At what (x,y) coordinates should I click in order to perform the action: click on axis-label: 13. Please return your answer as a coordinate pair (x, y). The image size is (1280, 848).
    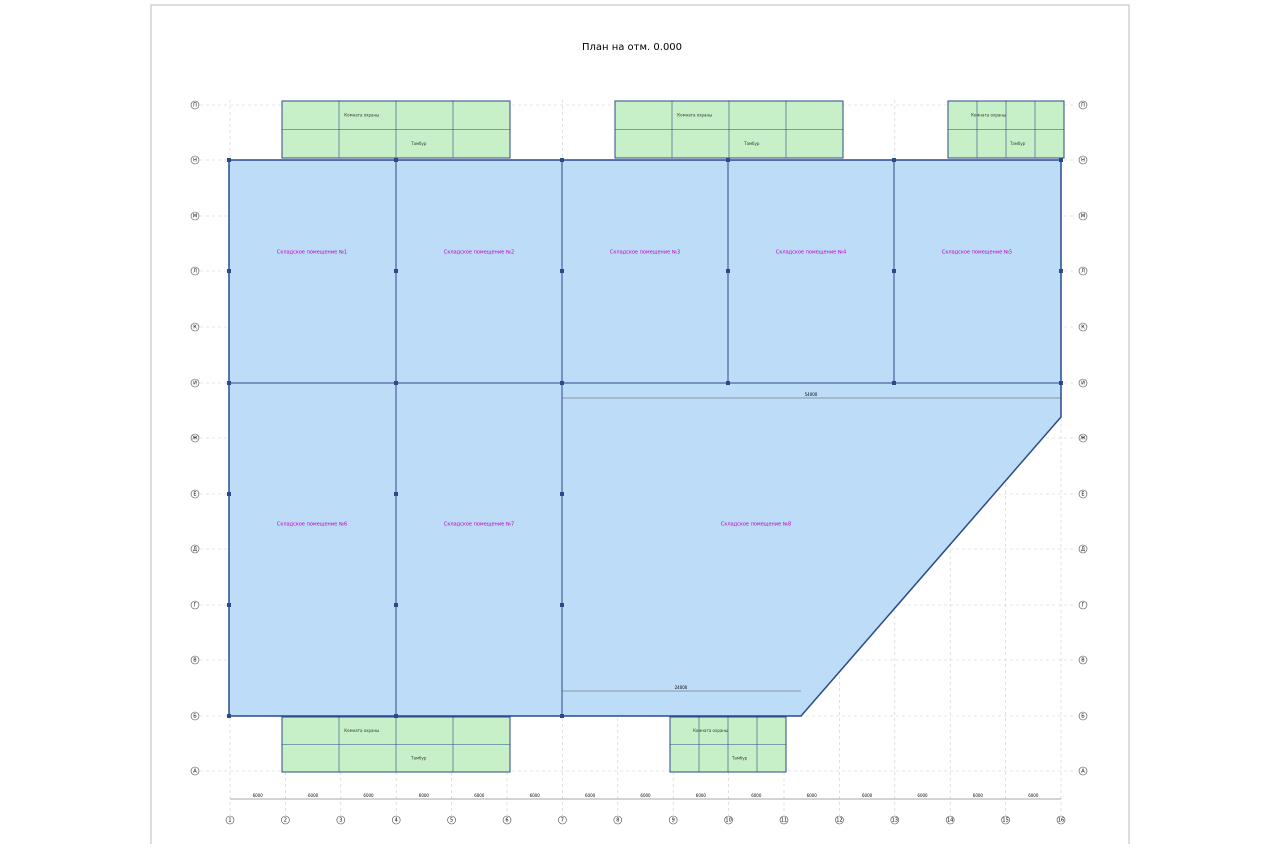
    Looking at the image, I should click on (895, 821).